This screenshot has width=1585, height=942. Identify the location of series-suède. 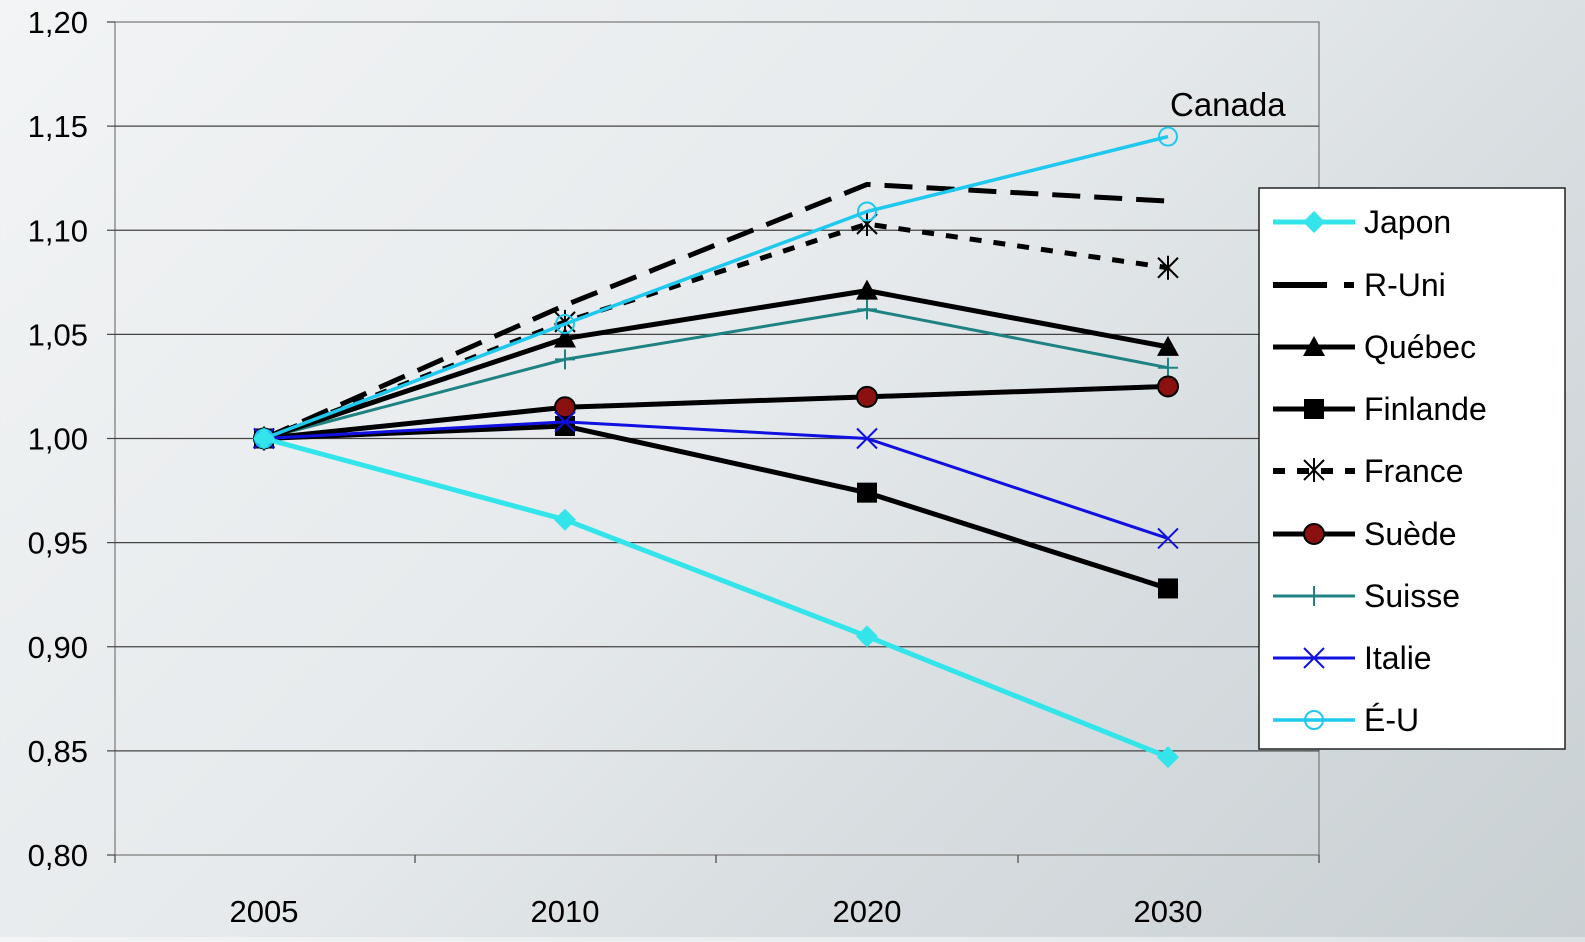
(716, 412).